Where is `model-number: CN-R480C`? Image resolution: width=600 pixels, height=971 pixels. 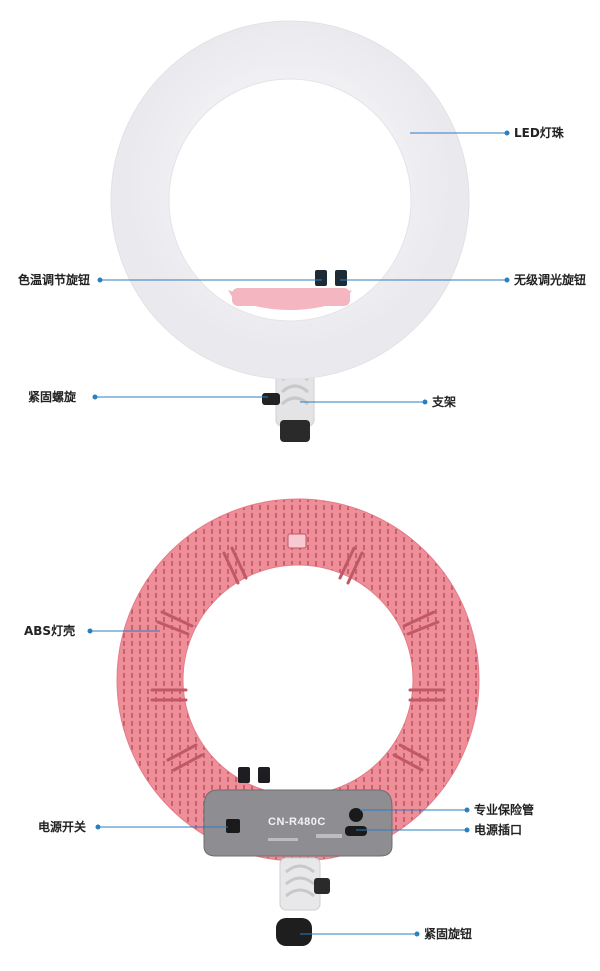 model-number: CN-R480C is located at coordinates (297, 822).